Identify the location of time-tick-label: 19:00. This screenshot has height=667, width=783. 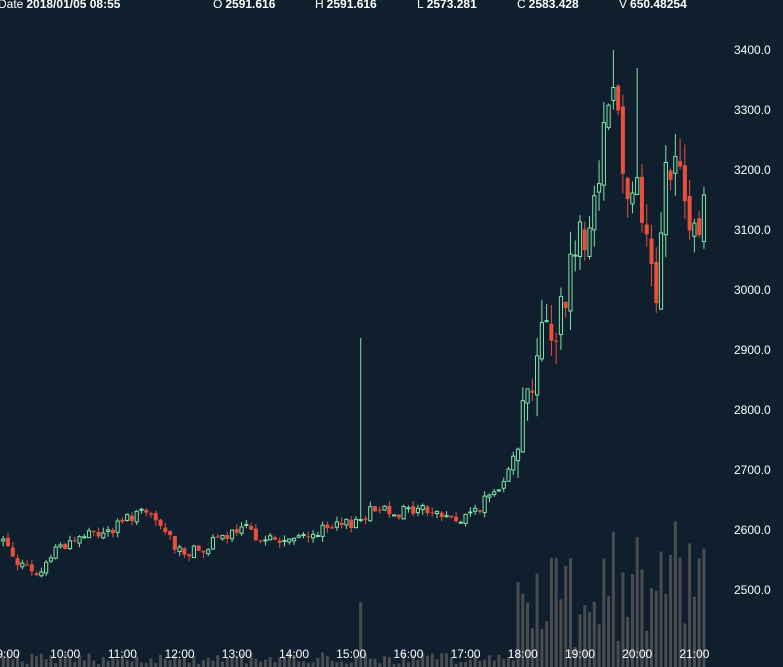
(580, 654).